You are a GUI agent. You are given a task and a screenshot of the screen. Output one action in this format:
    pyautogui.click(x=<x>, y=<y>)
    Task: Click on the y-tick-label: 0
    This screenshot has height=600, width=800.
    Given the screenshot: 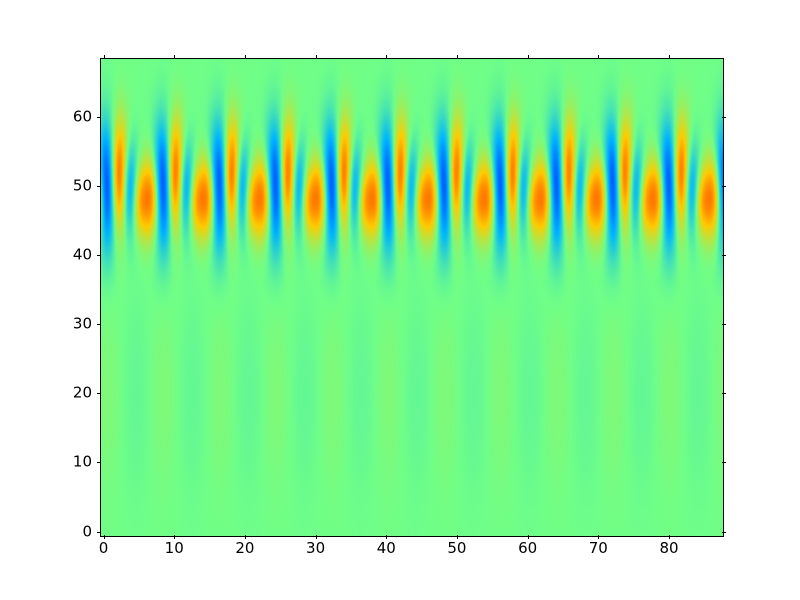 What is the action you would take?
    pyautogui.click(x=87, y=531)
    